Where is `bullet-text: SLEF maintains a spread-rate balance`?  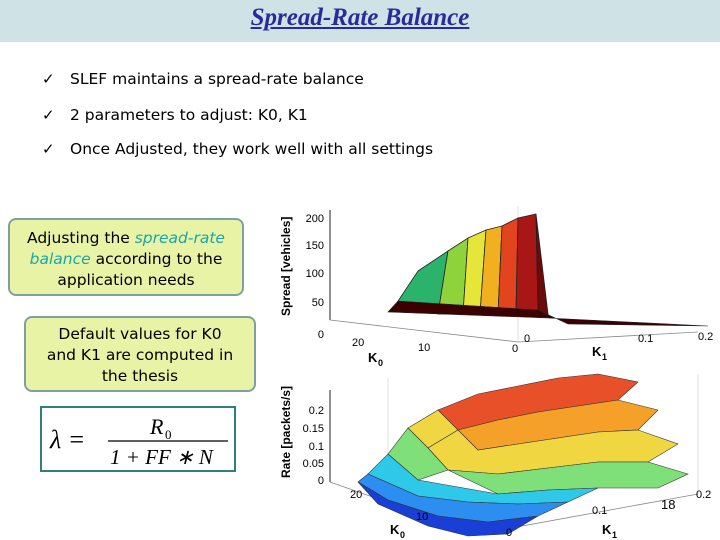
bullet-text: SLEF maintains a spread-rate balance is located at coordinates (217, 79).